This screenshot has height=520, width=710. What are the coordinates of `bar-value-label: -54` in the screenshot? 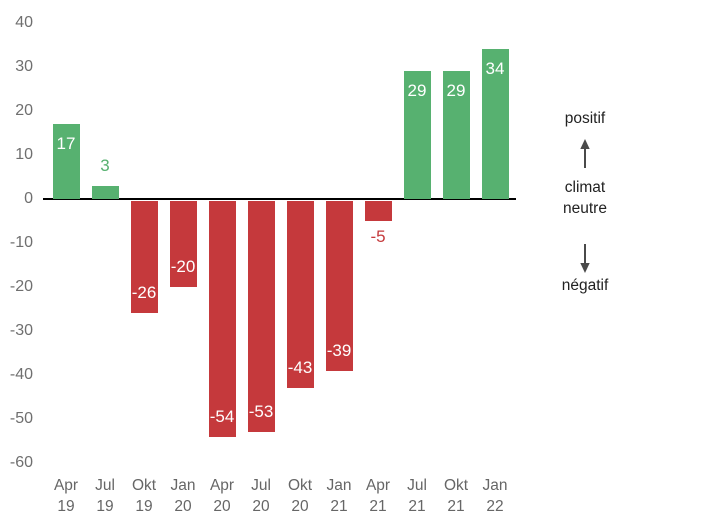 It's located at (222, 416).